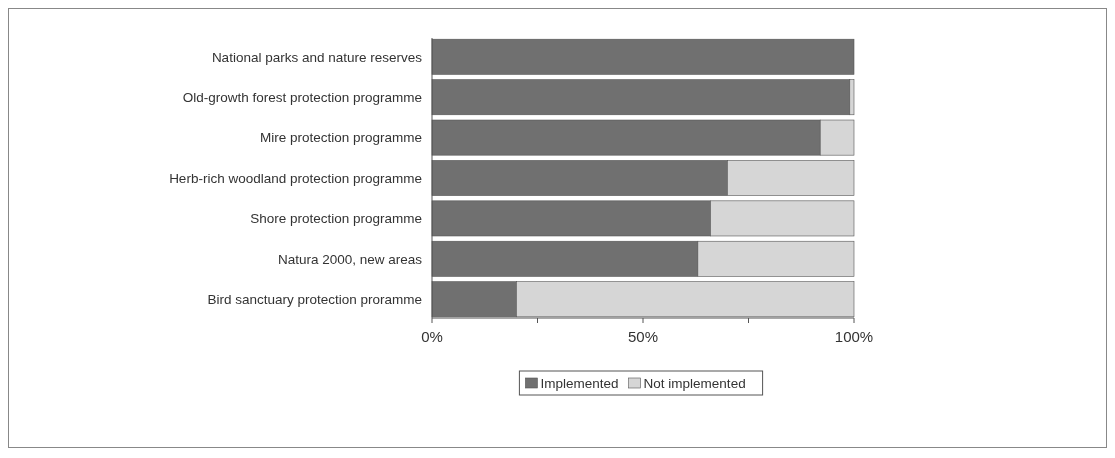  I want to click on legend-label: Implemented, so click(579, 383).